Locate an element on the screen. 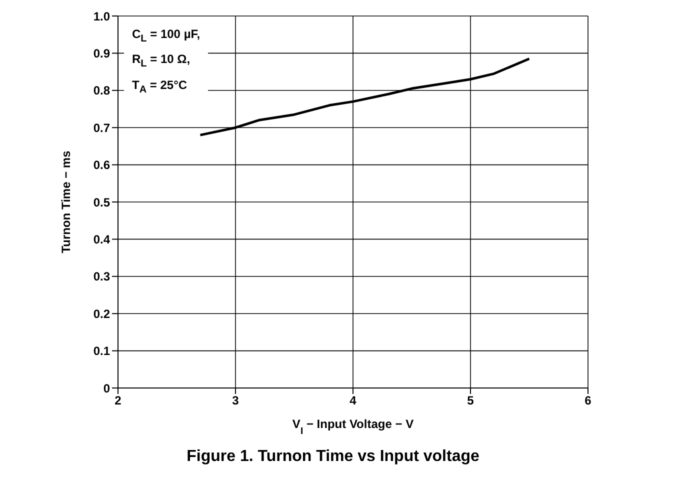 The height and width of the screenshot is (487, 673). annotation: R$_{L}$ = 10 Ω, is located at coordinates (162, 61).